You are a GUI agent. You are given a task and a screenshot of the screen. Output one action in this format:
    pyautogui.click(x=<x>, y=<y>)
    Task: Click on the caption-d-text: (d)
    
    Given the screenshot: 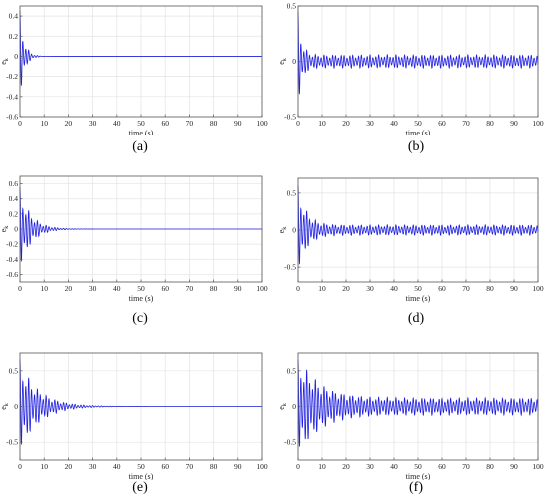 What is the action you would take?
    pyautogui.click(x=416, y=318)
    